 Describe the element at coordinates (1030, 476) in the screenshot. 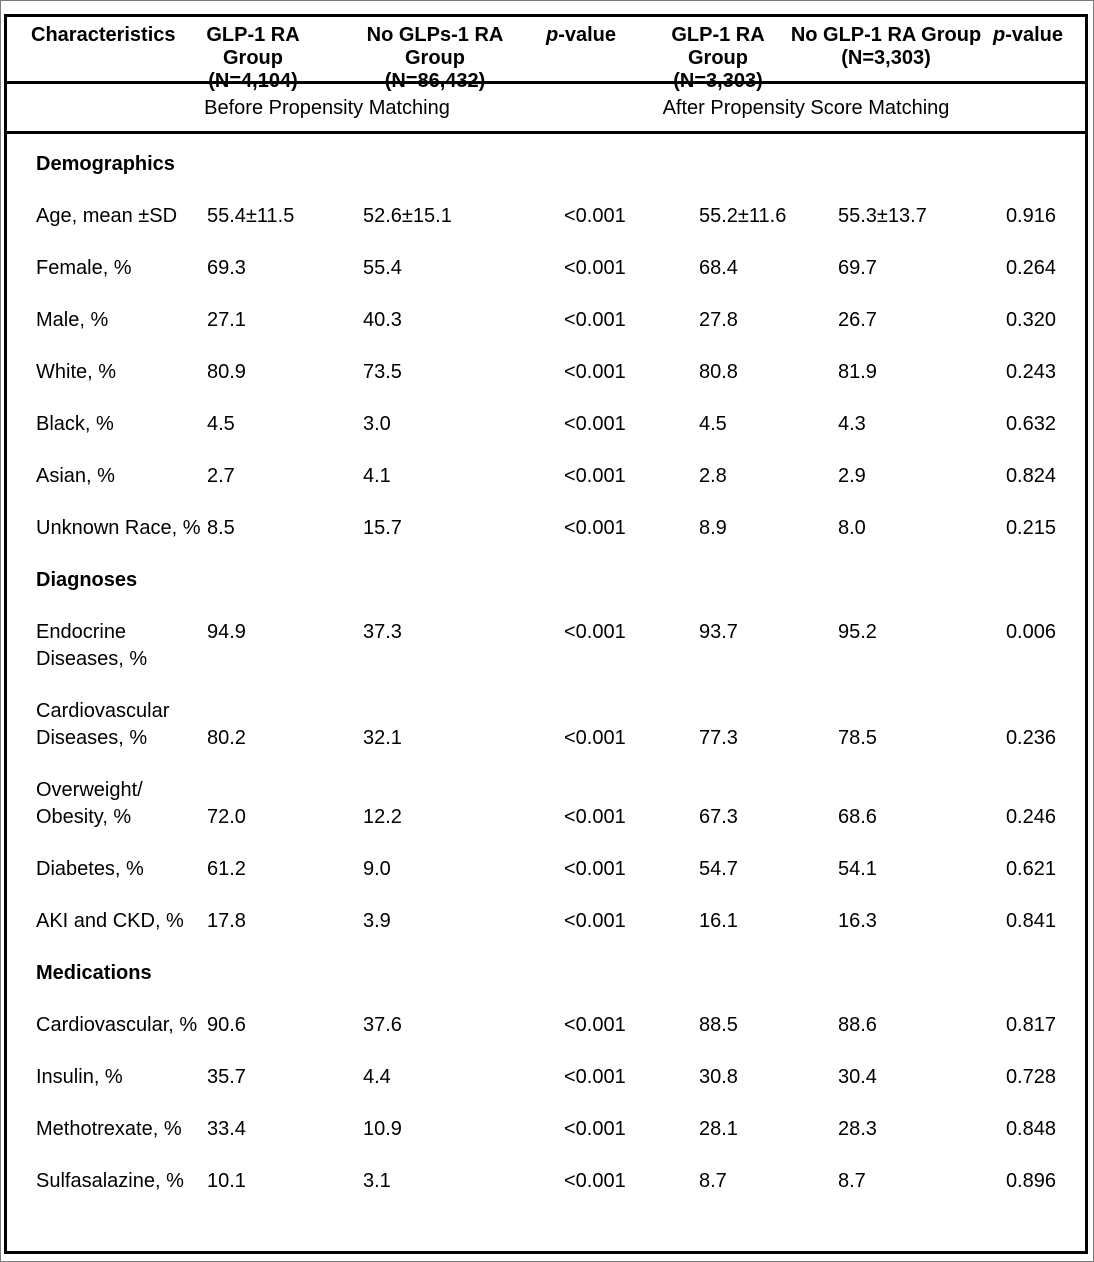

I see `pvalue-after: 0.824` at that location.